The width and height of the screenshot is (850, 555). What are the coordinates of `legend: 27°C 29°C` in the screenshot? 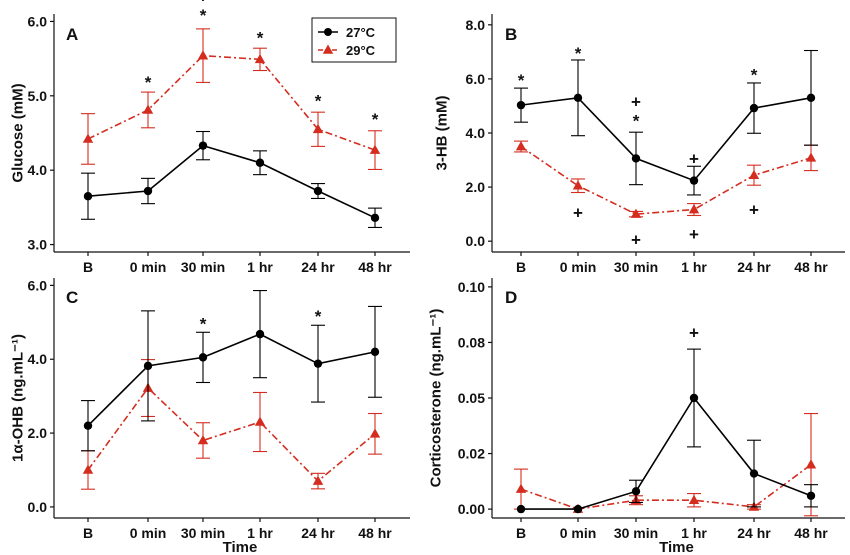 It's located at (354, 40).